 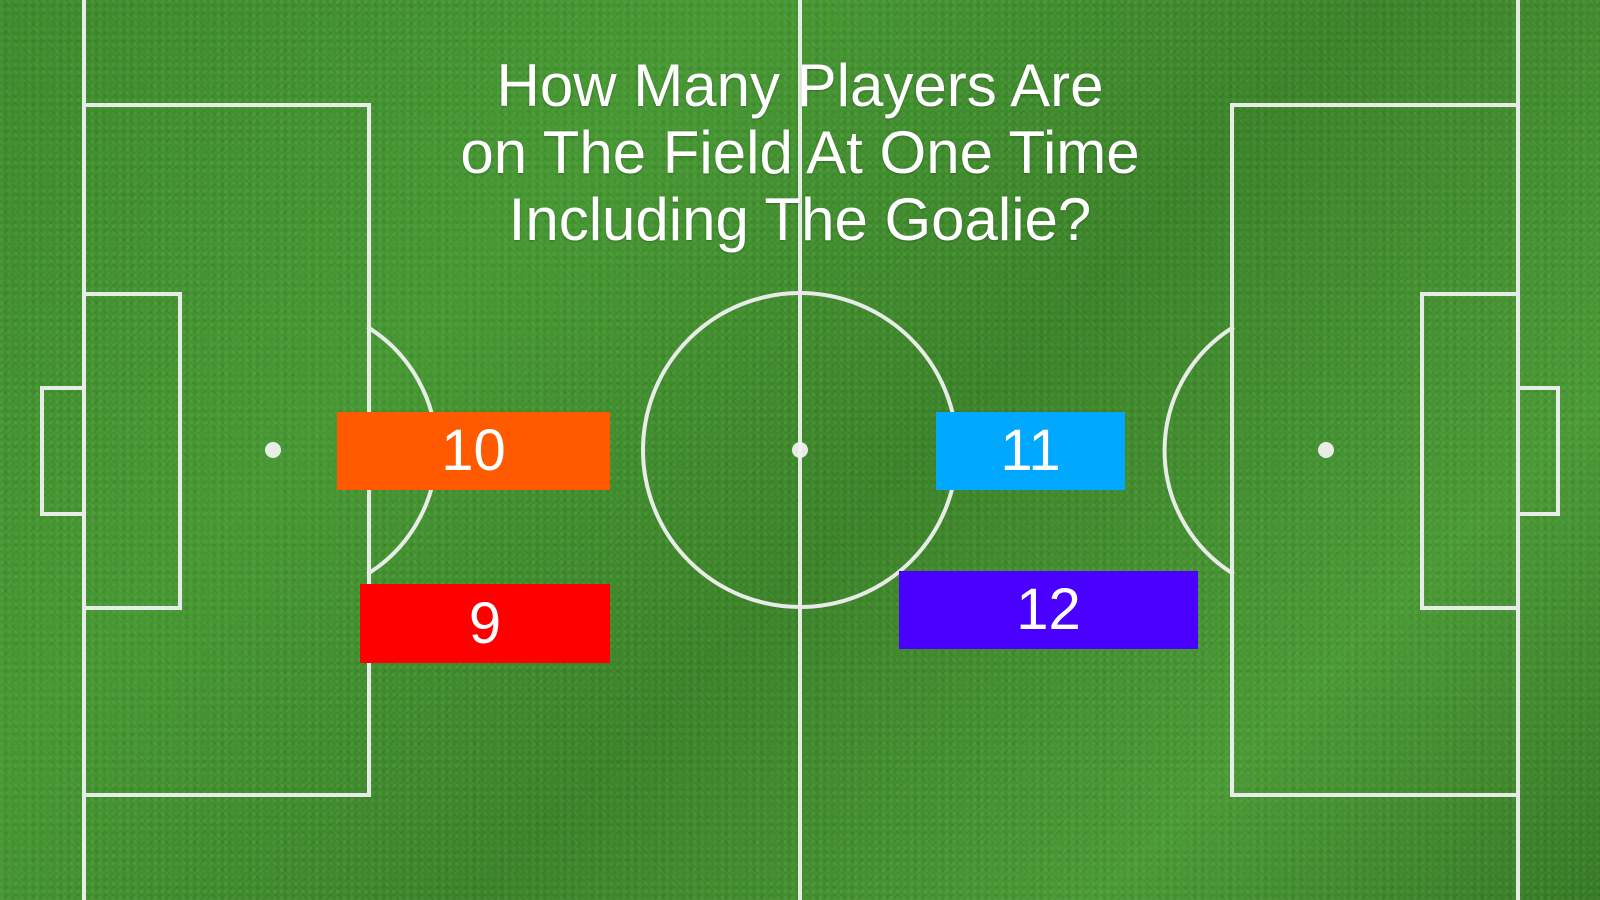 I want to click on right-goal-area, so click(x=1470, y=451).